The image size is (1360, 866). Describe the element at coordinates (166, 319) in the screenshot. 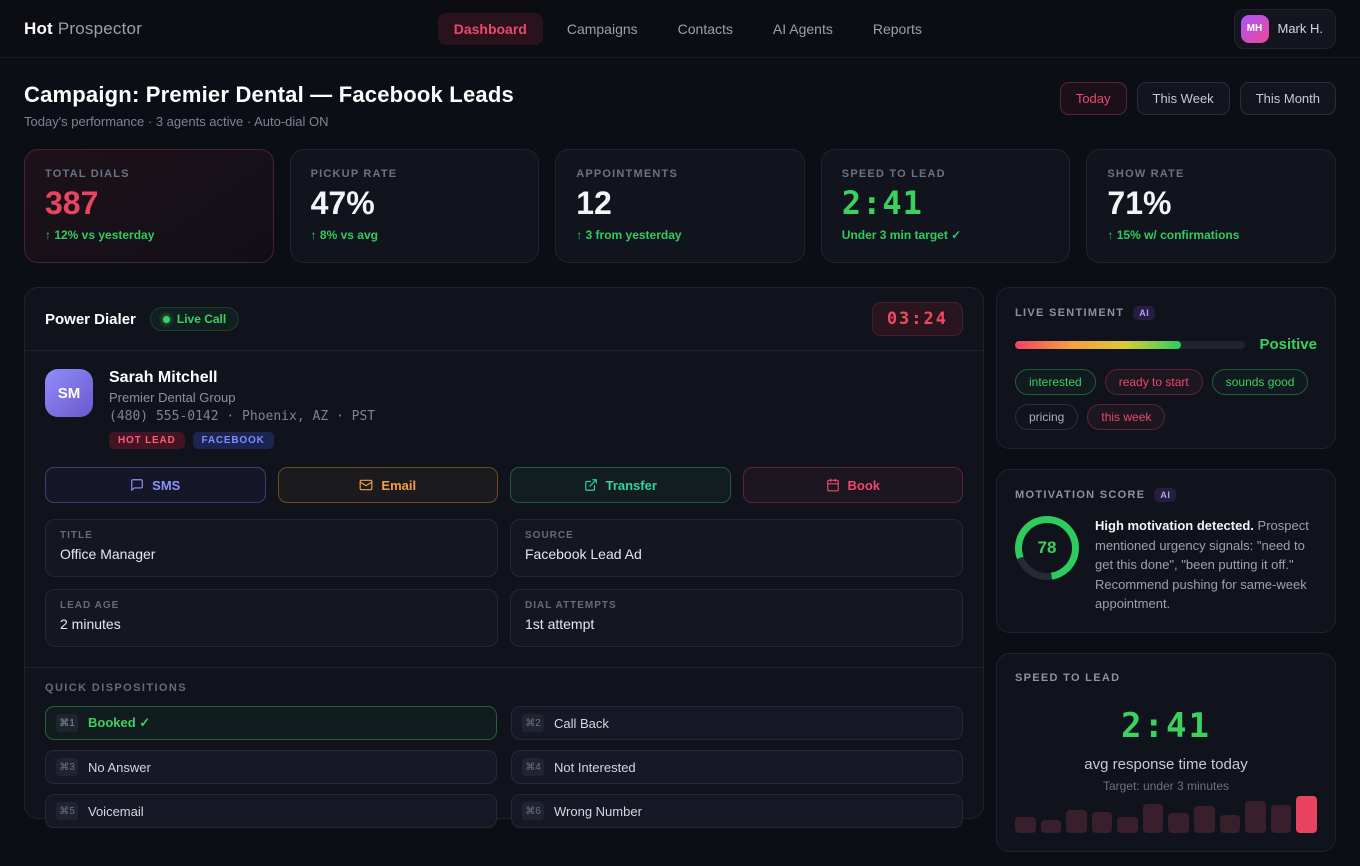

I see `live-dot-icon` at that location.